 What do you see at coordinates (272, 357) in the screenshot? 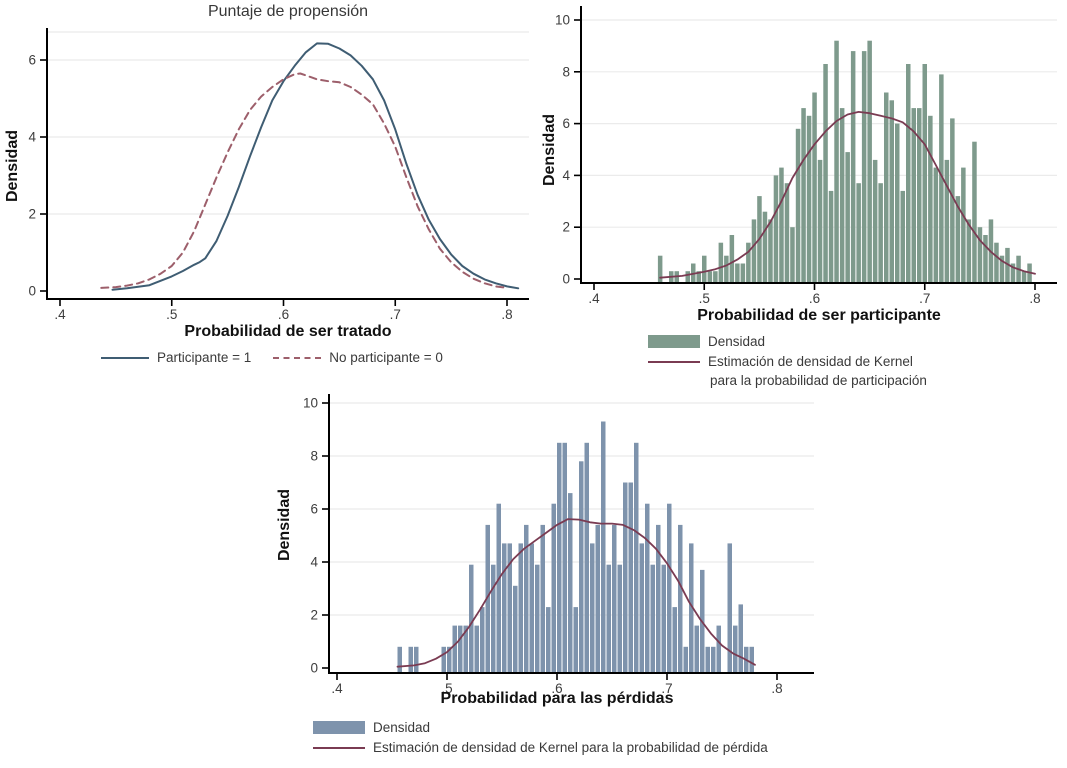
I see `legend: Participante = 1 No participante = 0` at bounding box center [272, 357].